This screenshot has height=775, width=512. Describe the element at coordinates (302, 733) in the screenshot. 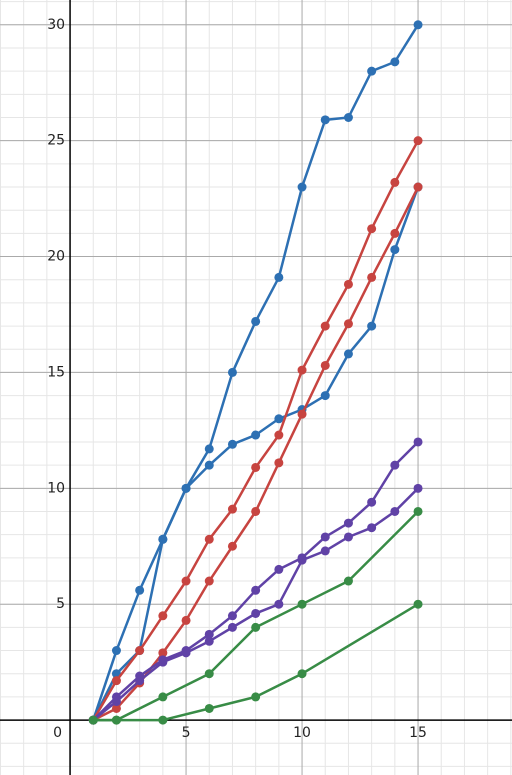

I see `x-tick-label: 10` at that location.